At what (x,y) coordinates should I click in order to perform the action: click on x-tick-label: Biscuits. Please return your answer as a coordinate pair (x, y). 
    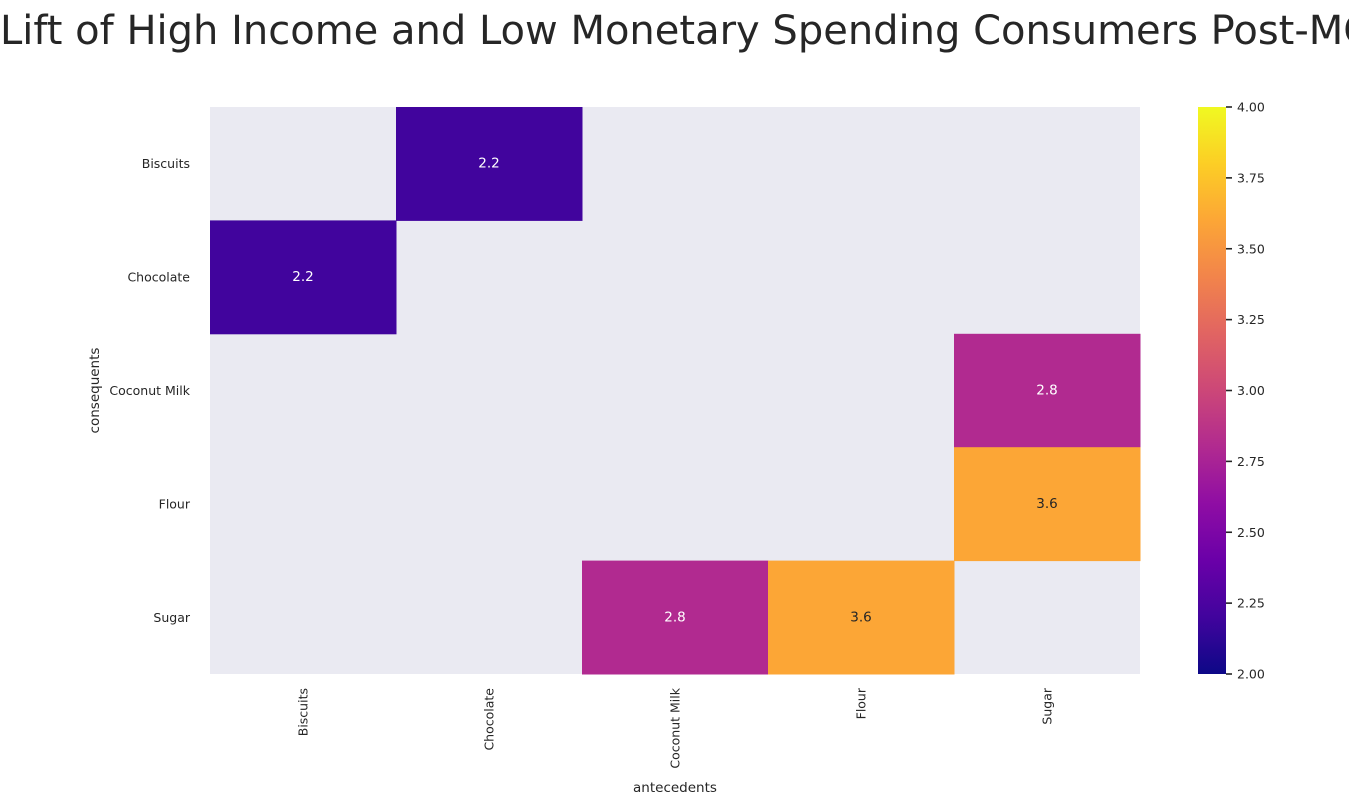
    Looking at the image, I should click on (303, 712).